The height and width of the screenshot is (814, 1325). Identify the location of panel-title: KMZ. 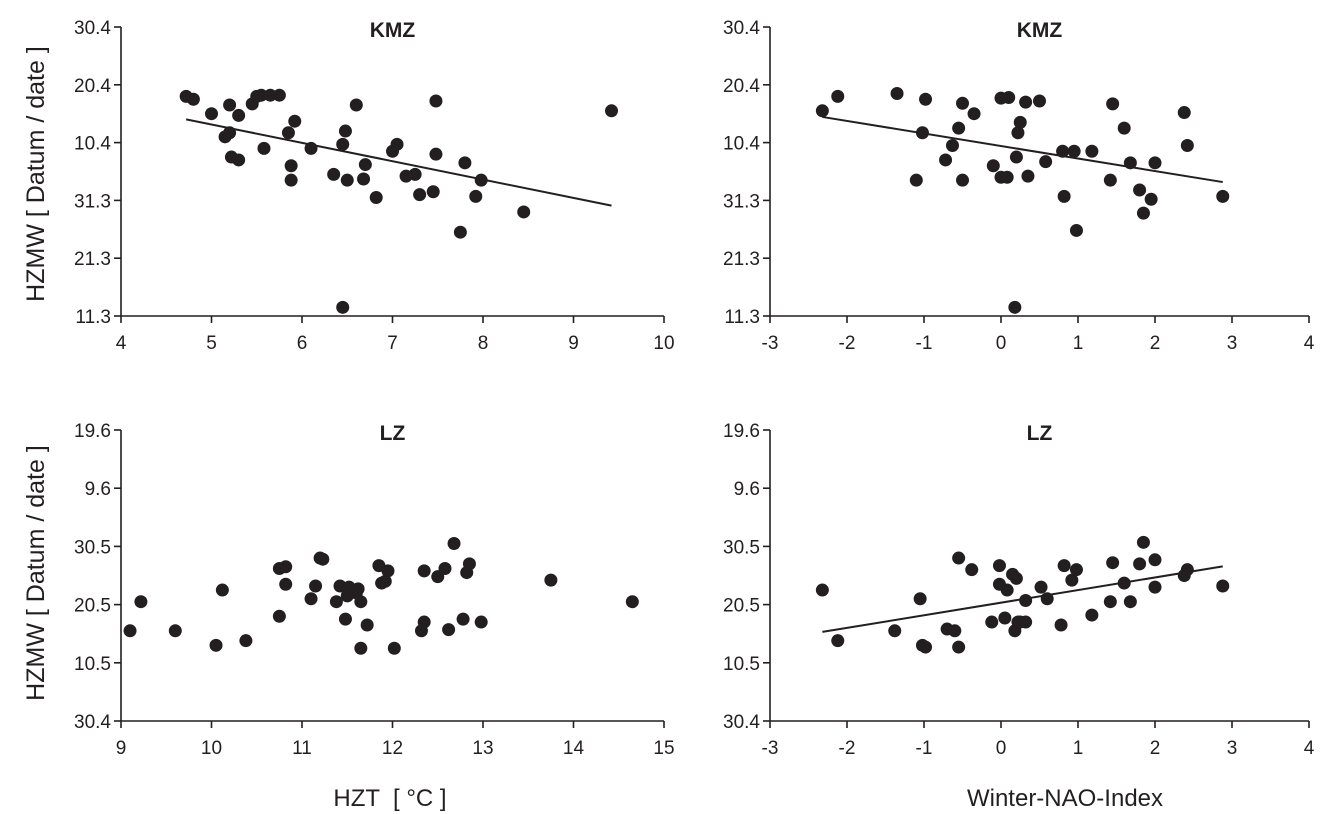
(393, 30).